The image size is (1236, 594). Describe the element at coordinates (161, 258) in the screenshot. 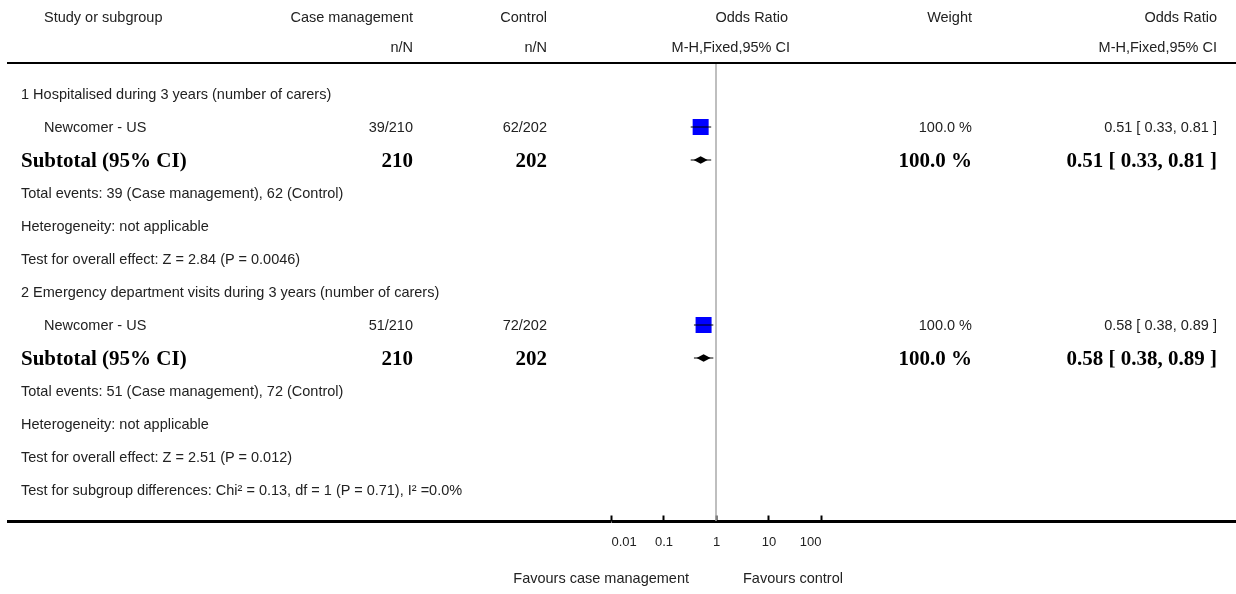

I see `category-label: Test for overall effect: Z = 2.84 (P = 0.0046)` at that location.